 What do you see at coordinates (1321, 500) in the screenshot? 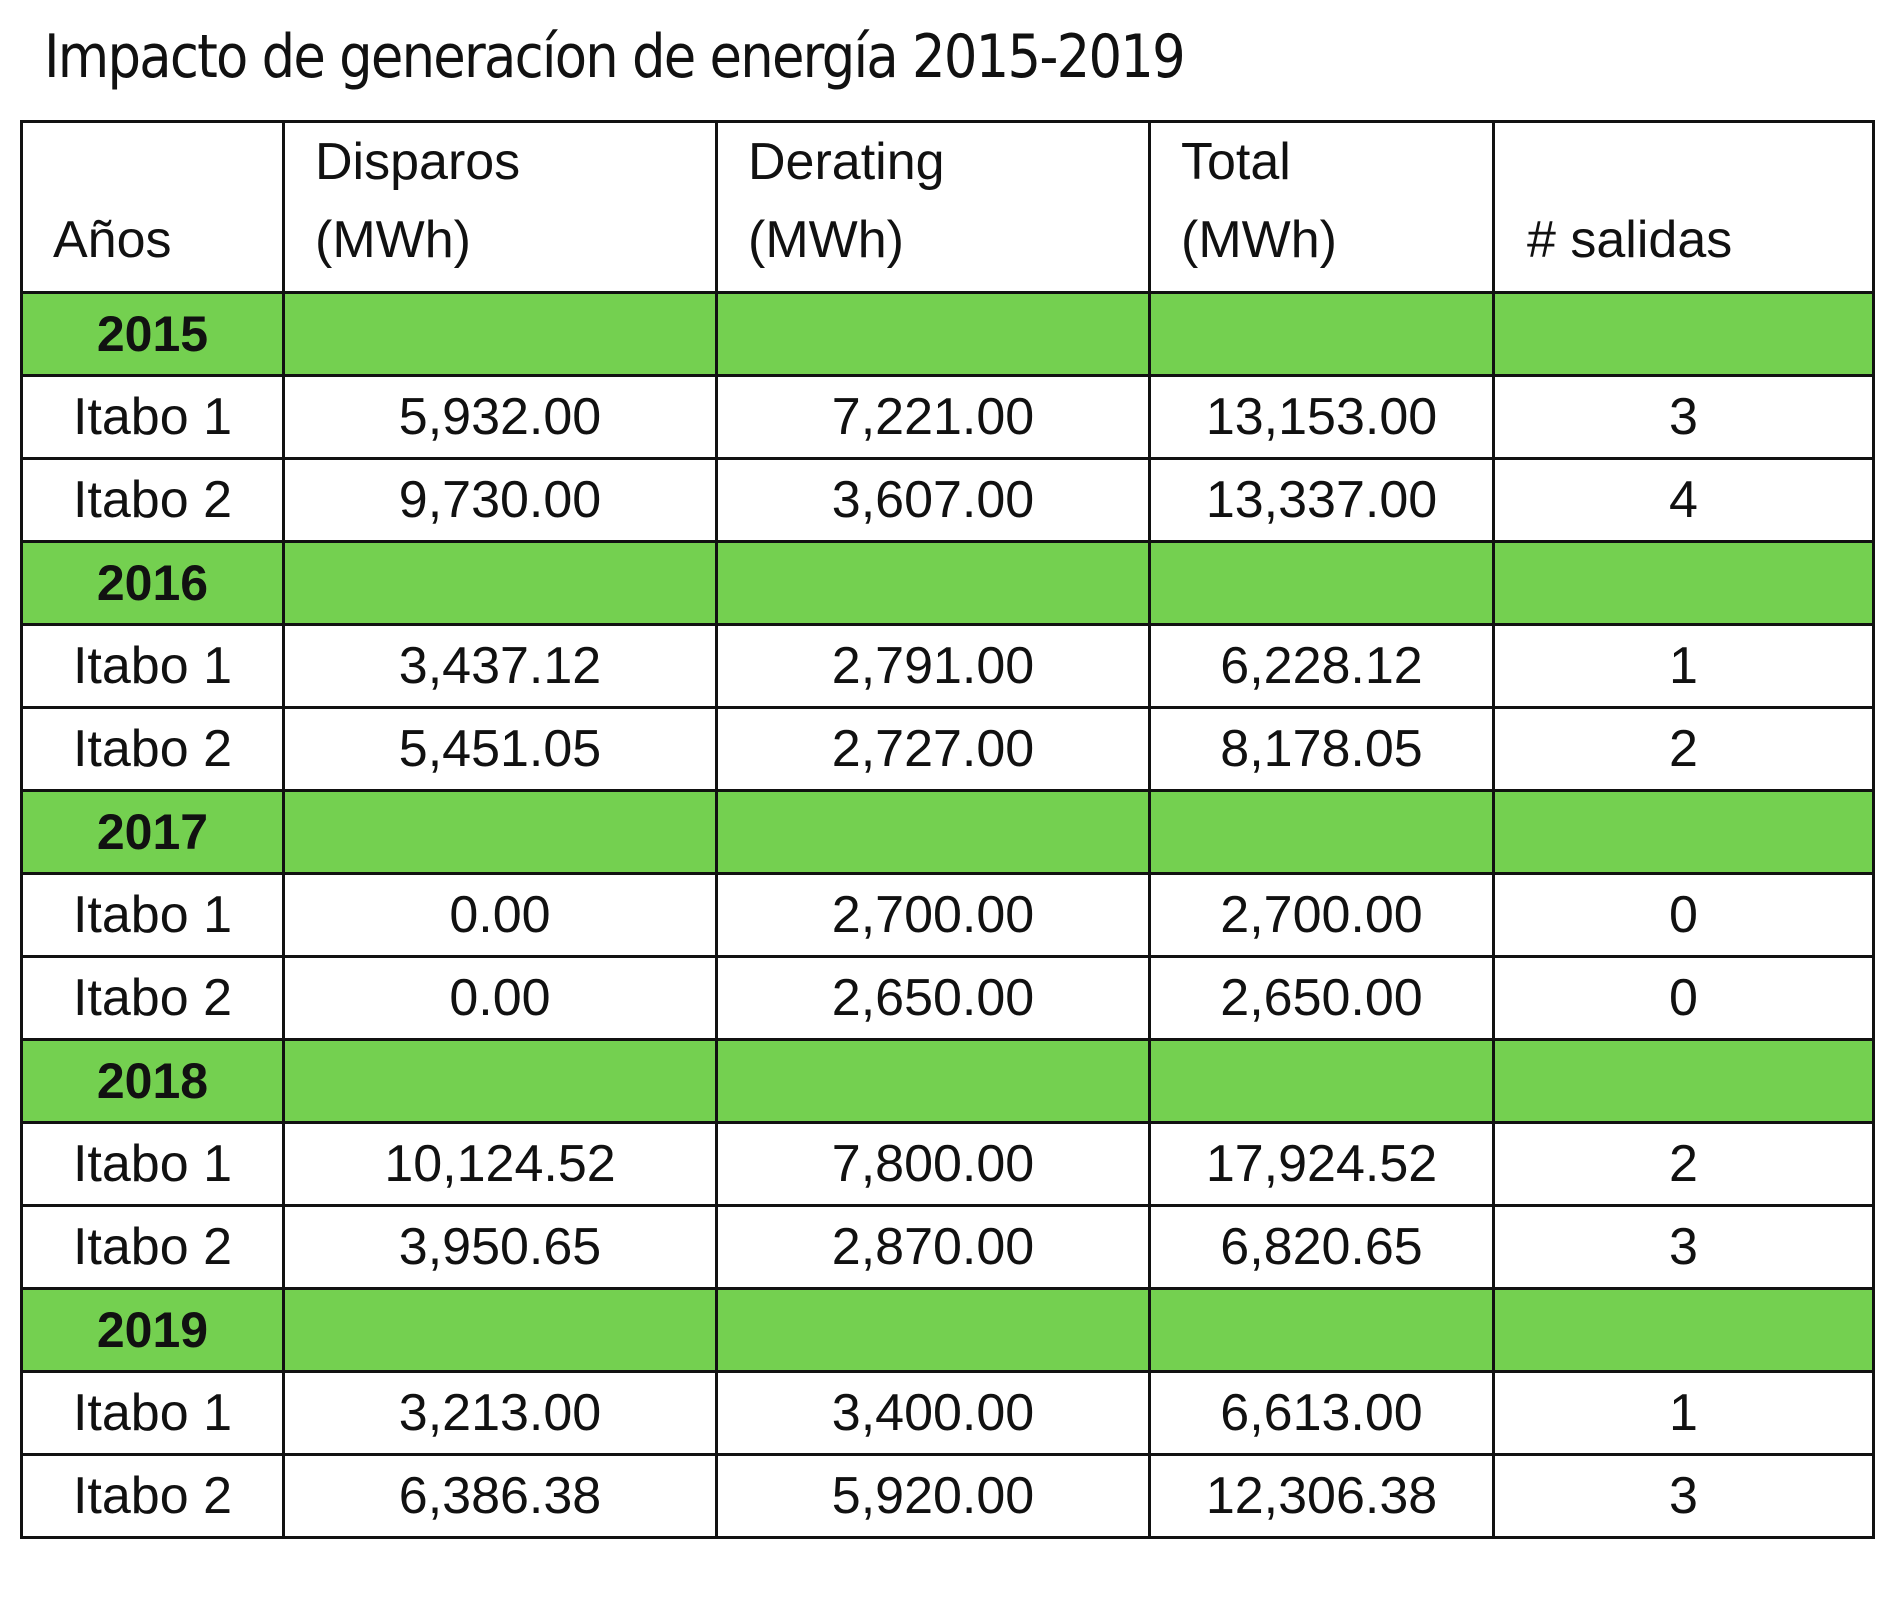
I see `total-value: 13,337.00` at bounding box center [1321, 500].